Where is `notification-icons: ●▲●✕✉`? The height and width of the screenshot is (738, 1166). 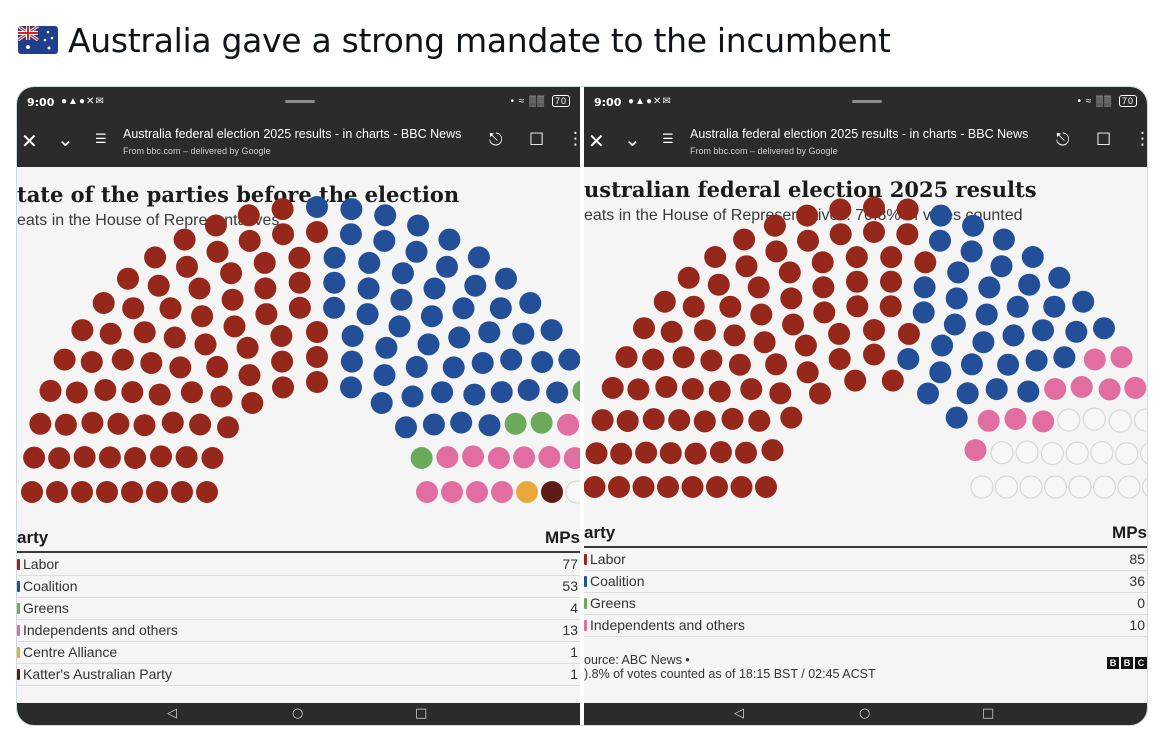 notification-icons: ●▲●✕✉ is located at coordinates (83, 101).